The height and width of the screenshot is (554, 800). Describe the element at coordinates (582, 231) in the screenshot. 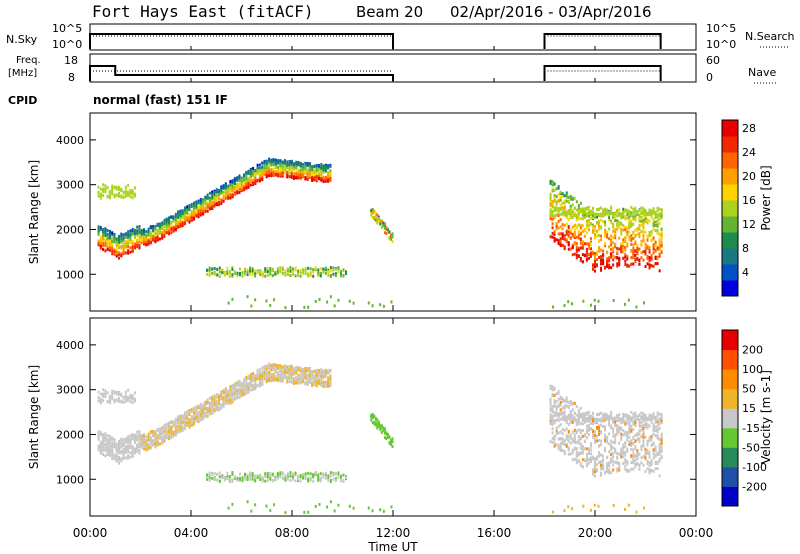

I see `power-cell-2085` at that location.